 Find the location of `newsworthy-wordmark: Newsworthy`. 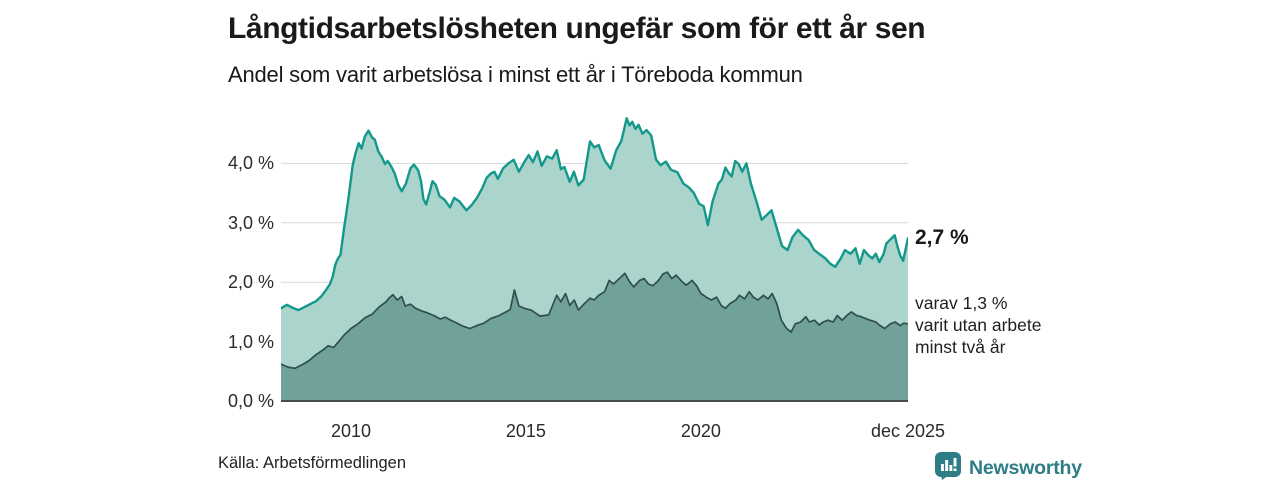

newsworthy-wordmark: Newsworthy is located at coordinates (1025, 467).